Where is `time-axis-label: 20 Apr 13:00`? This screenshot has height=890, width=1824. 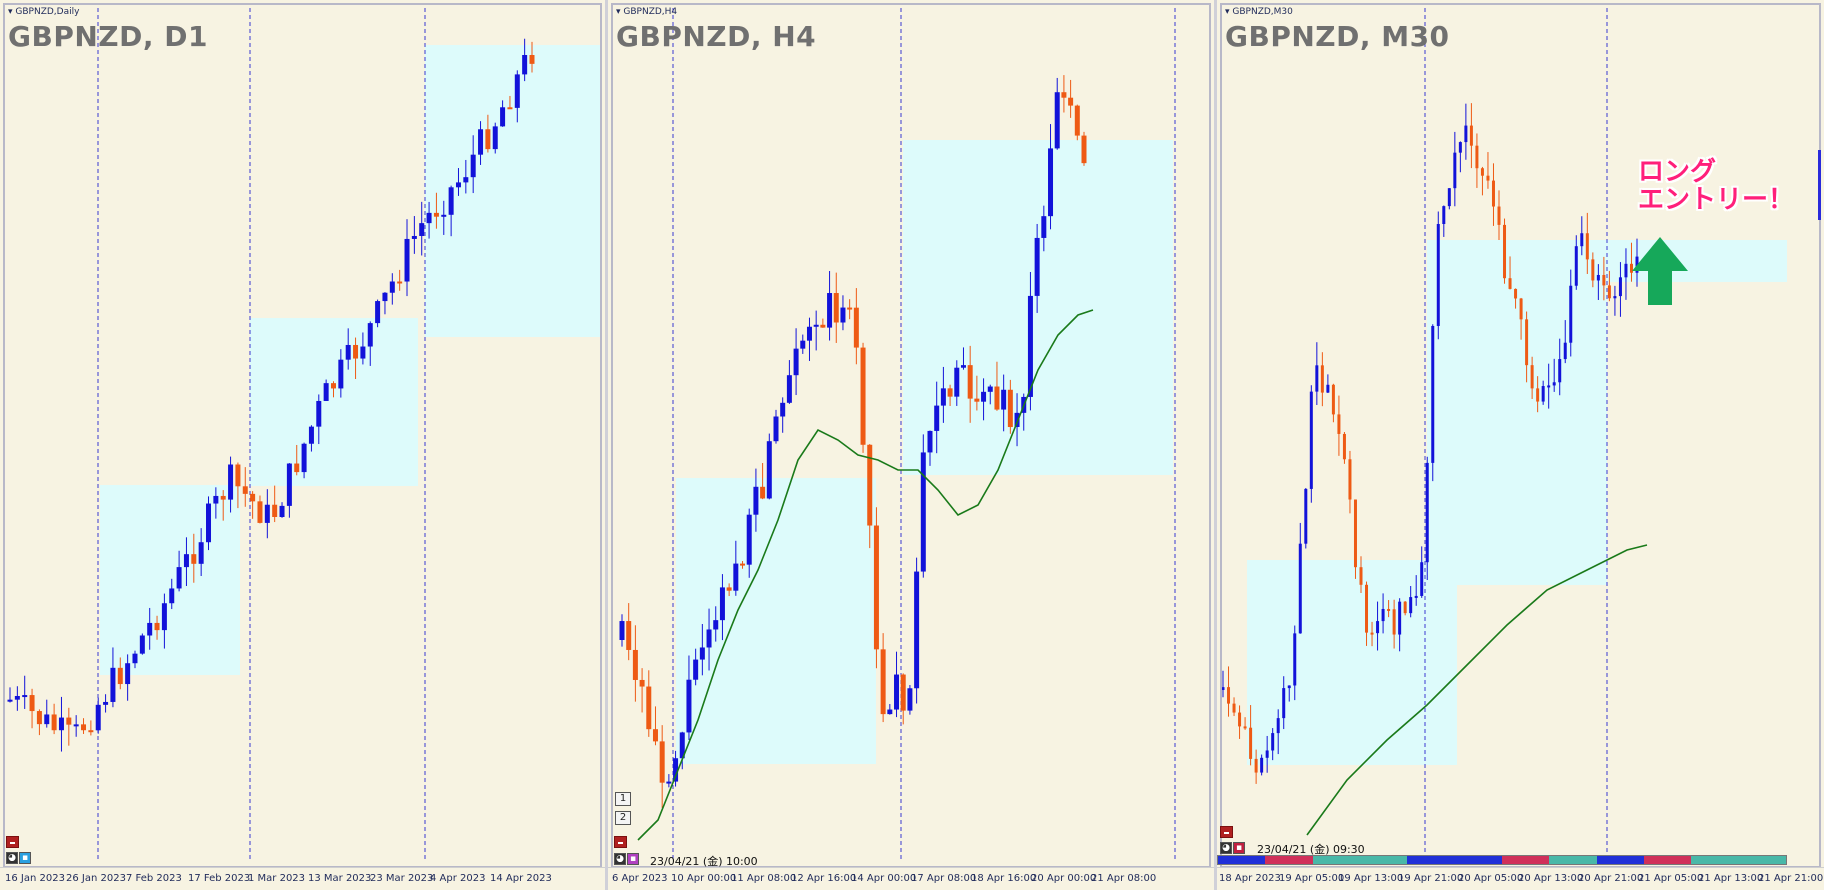
time-axis-label: 20 Apr 13:00 is located at coordinates (1551, 878).